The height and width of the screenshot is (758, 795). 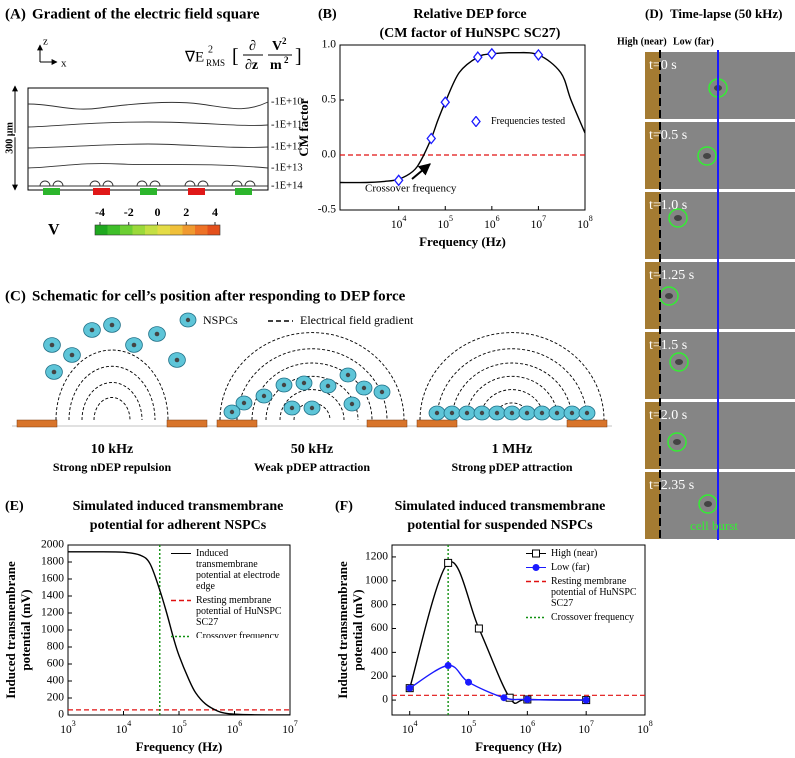 What do you see at coordinates (15, 14) in the screenshot?
I see `panel-label: (A)` at bounding box center [15, 14].